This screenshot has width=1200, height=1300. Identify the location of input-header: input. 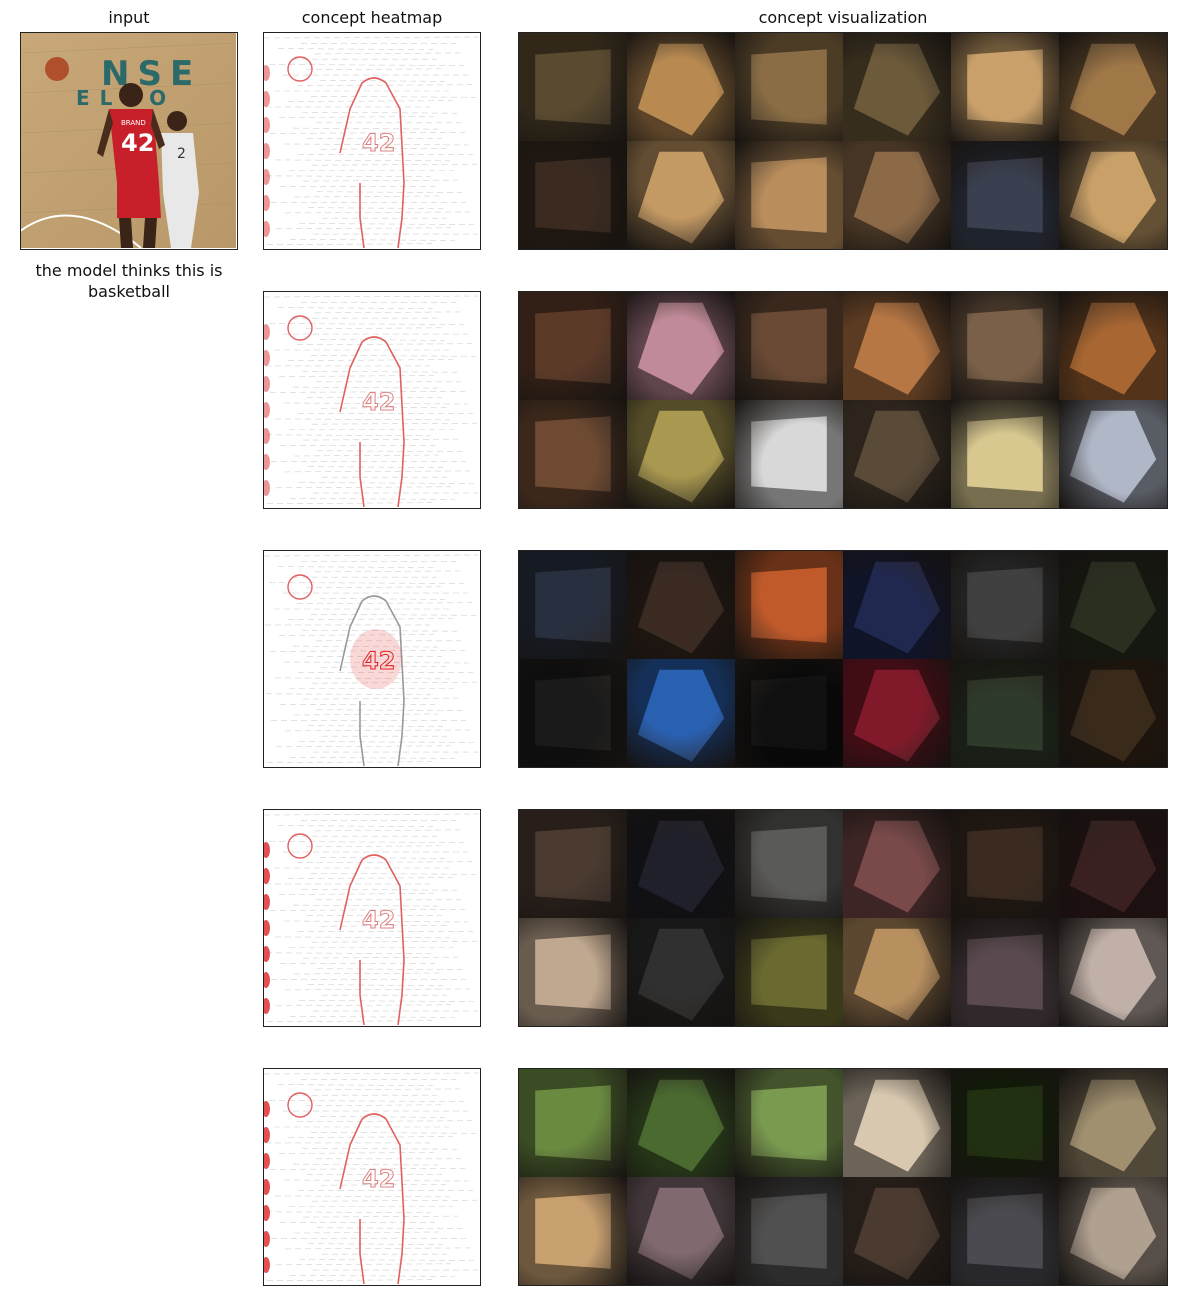
(129, 17).